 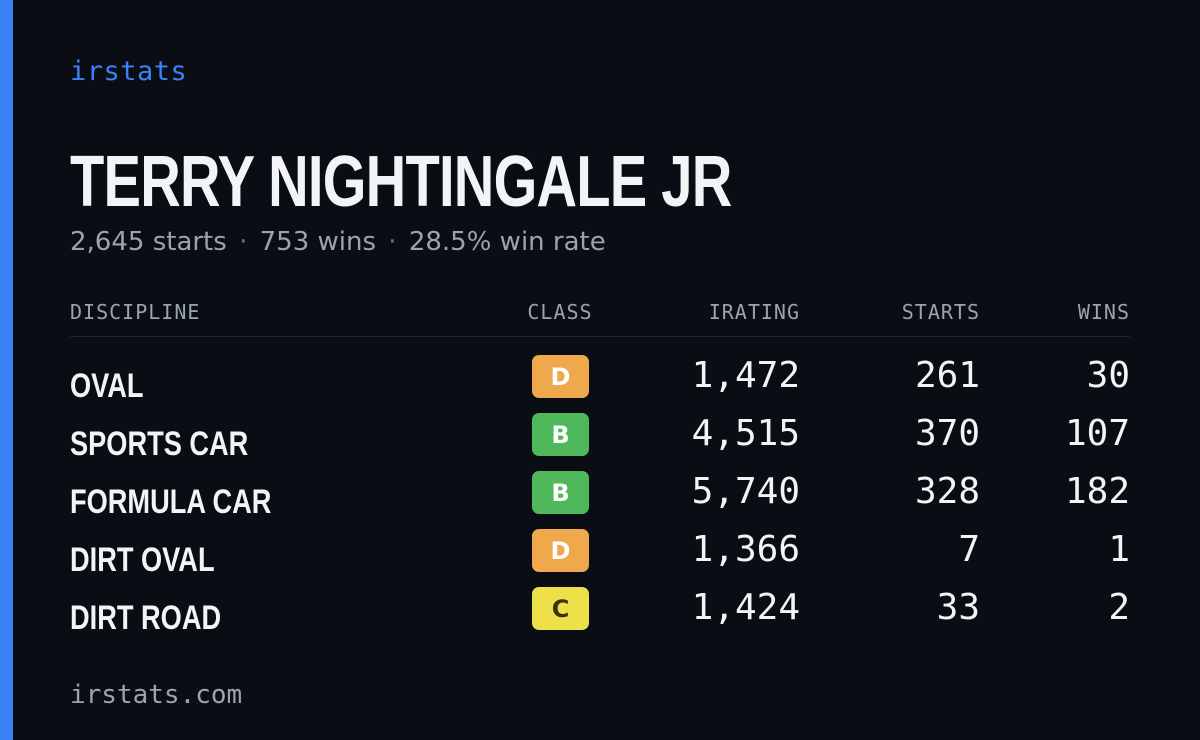 I want to click on header-wins: WINS, so click(x=1103, y=312).